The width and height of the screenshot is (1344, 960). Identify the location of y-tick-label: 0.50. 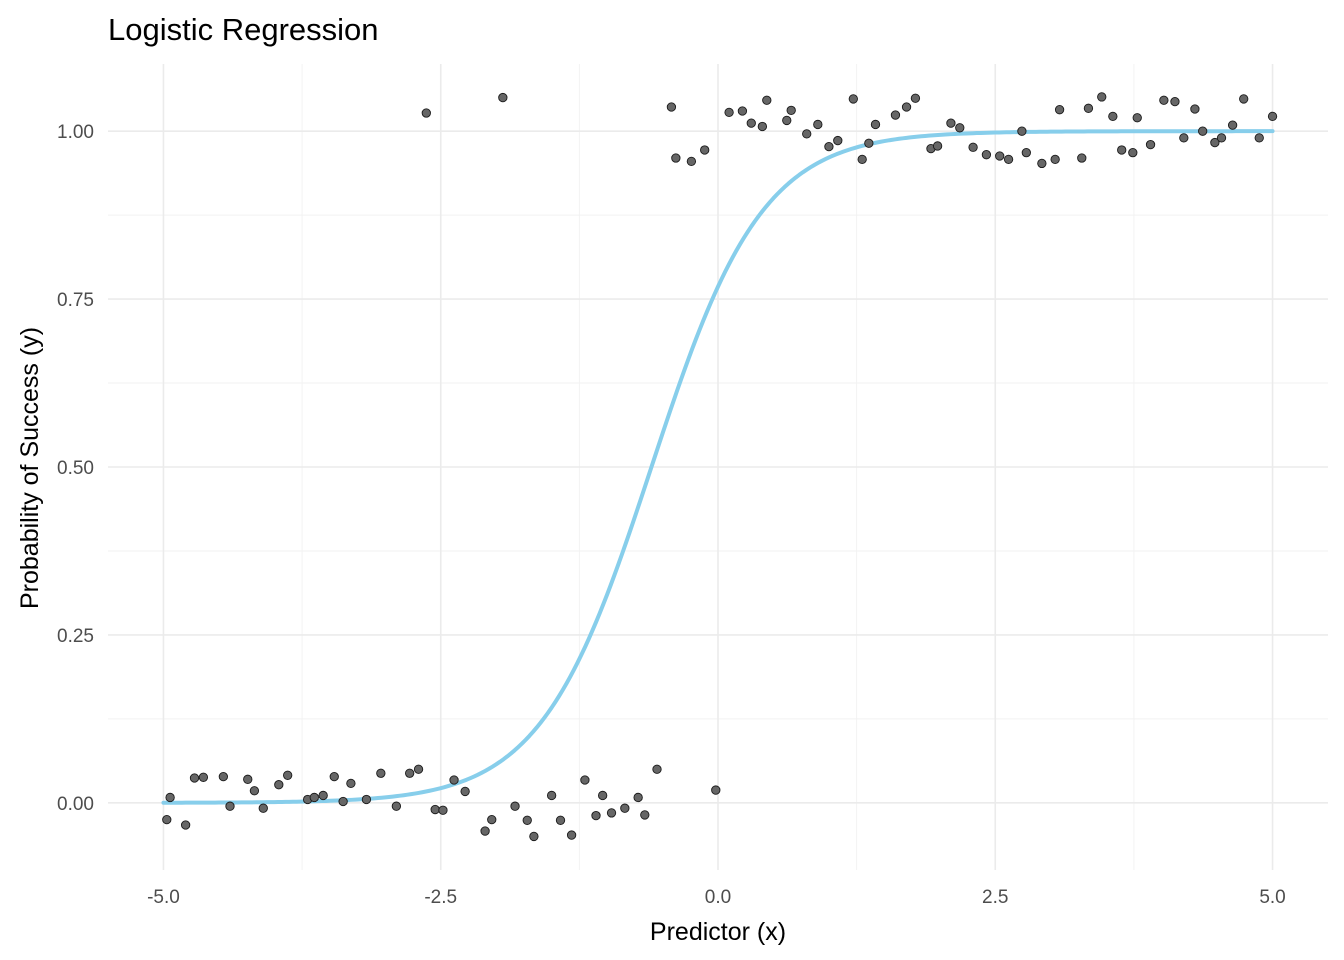
(75, 468).